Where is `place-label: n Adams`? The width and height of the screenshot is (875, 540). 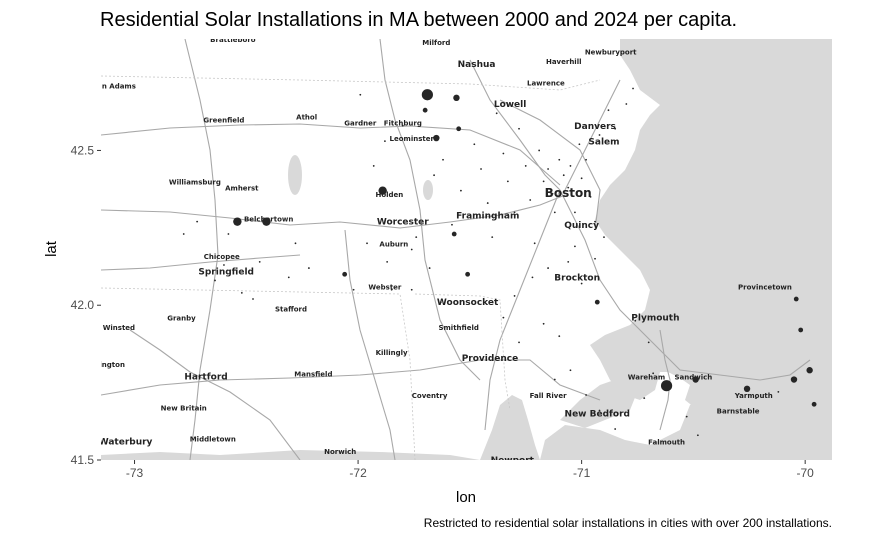 place-label: n Adams is located at coordinates (119, 87).